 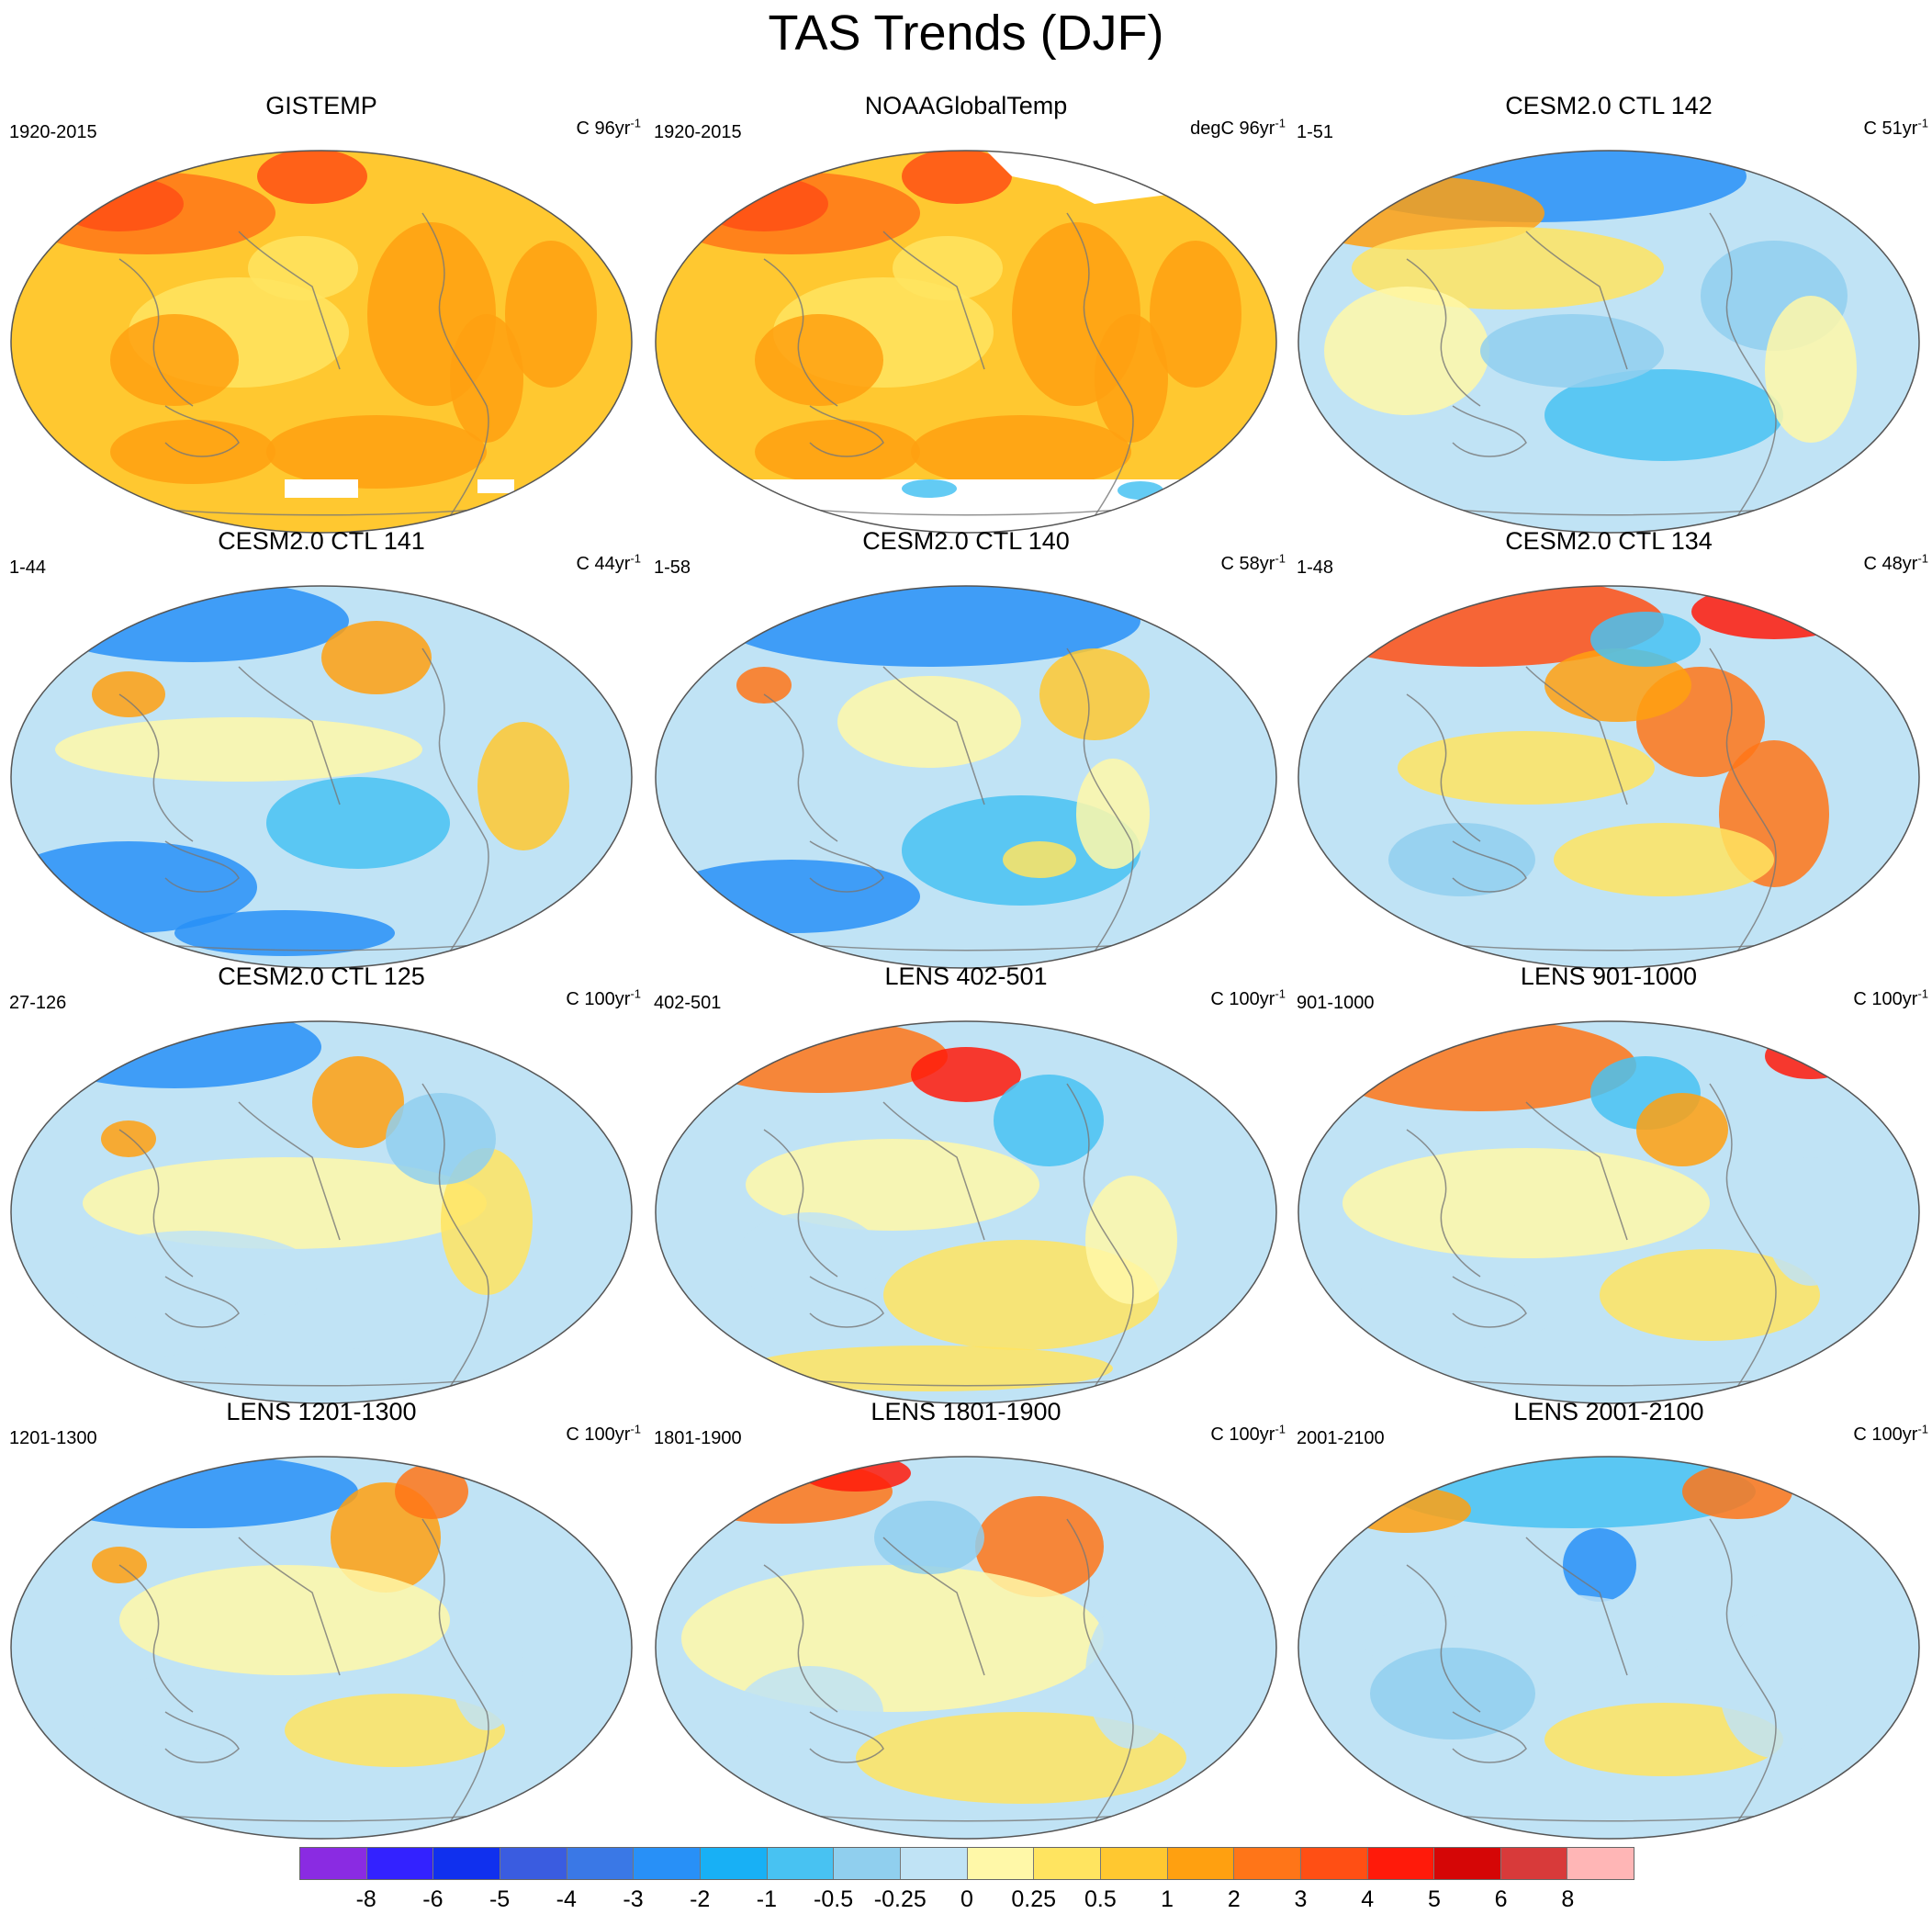 I want to click on colorbar-label: 8, so click(x=1568, y=1899).